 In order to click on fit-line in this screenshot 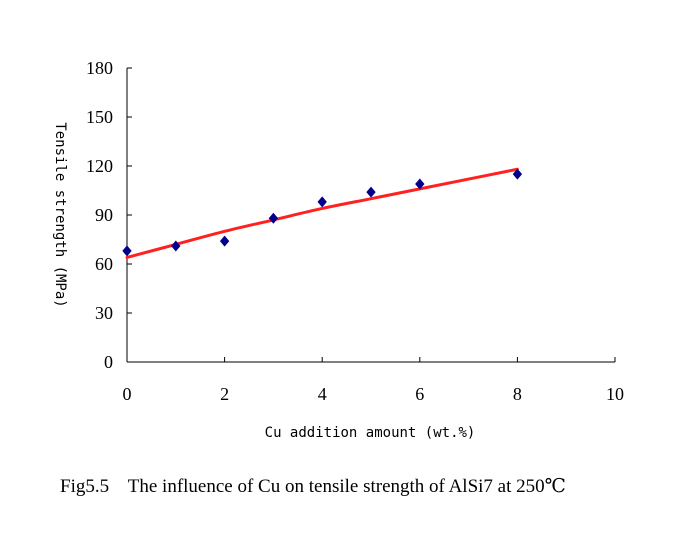, I will do `click(322, 213)`.